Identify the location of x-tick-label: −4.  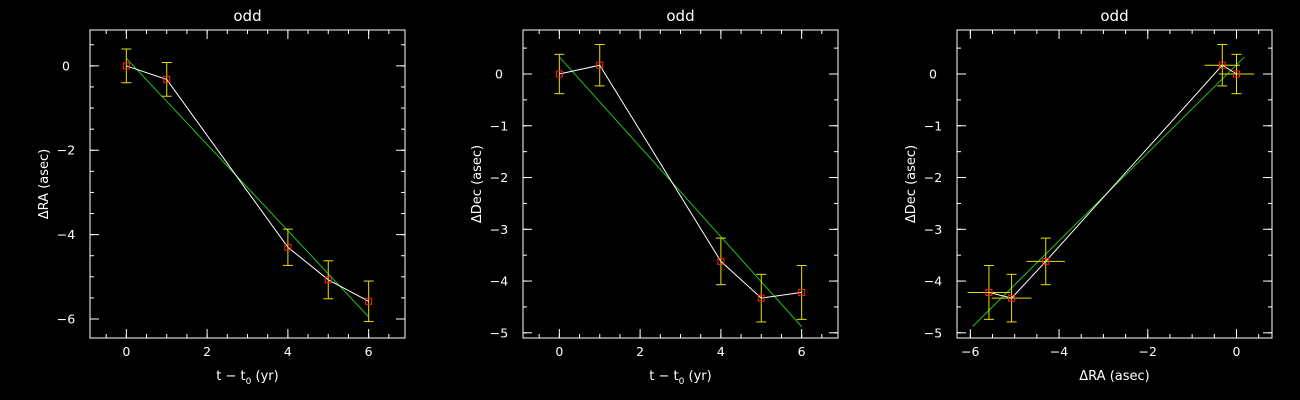
(1059, 351).